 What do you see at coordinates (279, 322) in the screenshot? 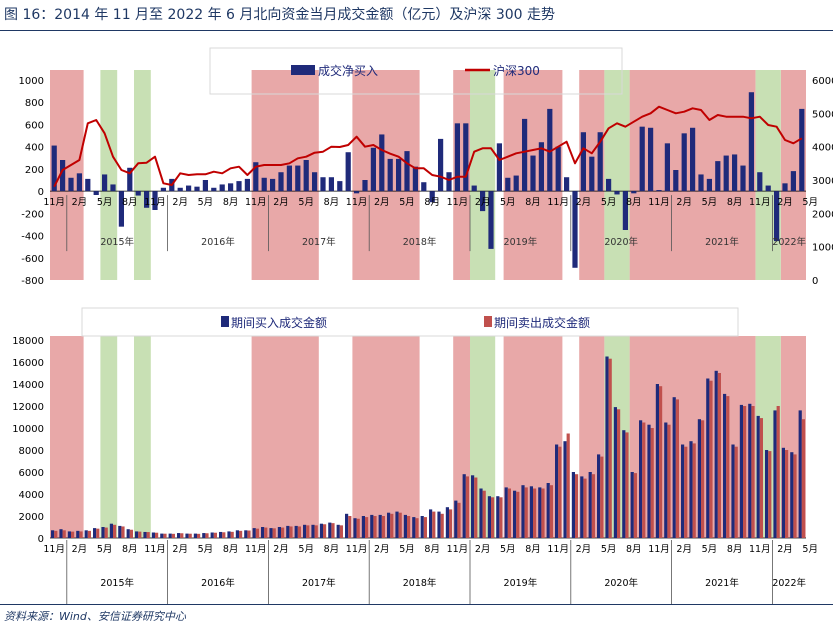
I see `legend-label-buy: 期间买入成交金额` at bounding box center [279, 322].